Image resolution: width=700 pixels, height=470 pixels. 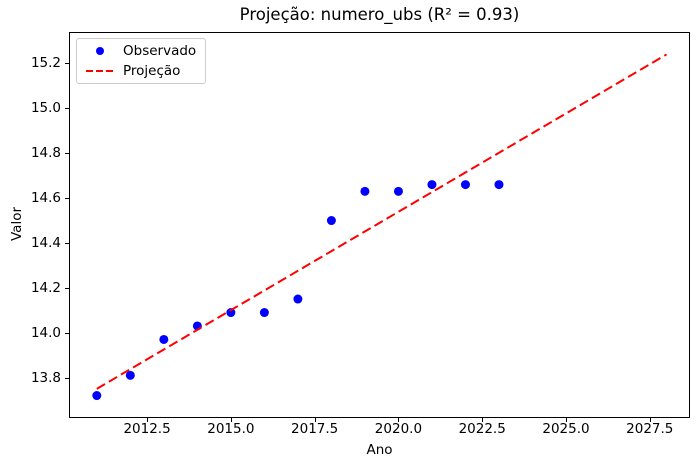 What do you see at coordinates (147, 429) in the screenshot?
I see `x-tick-label: 2012.5` at bounding box center [147, 429].